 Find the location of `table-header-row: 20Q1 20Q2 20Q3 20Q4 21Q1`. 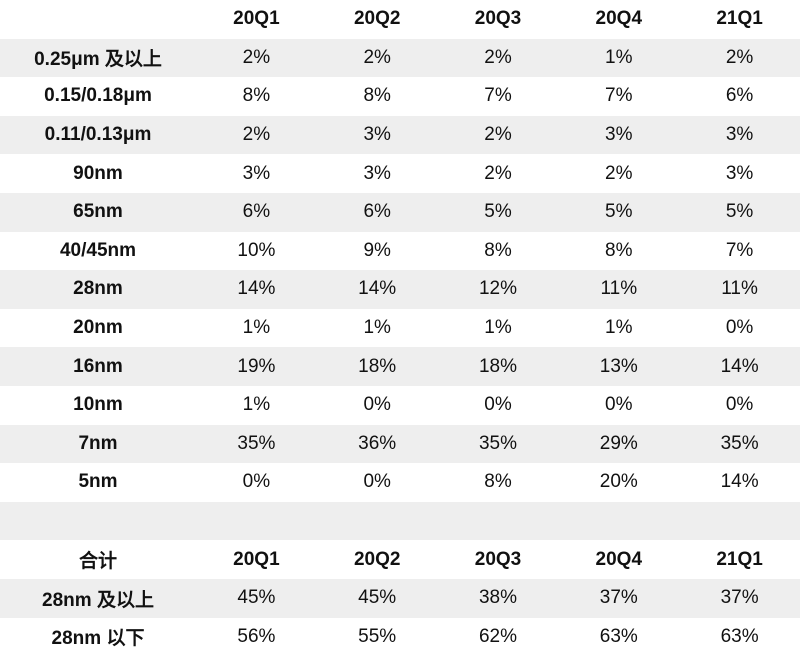

table-header-row: 20Q1 20Q2 20Q3 20Q4 21Q1 is located at coordinates (400, 19).